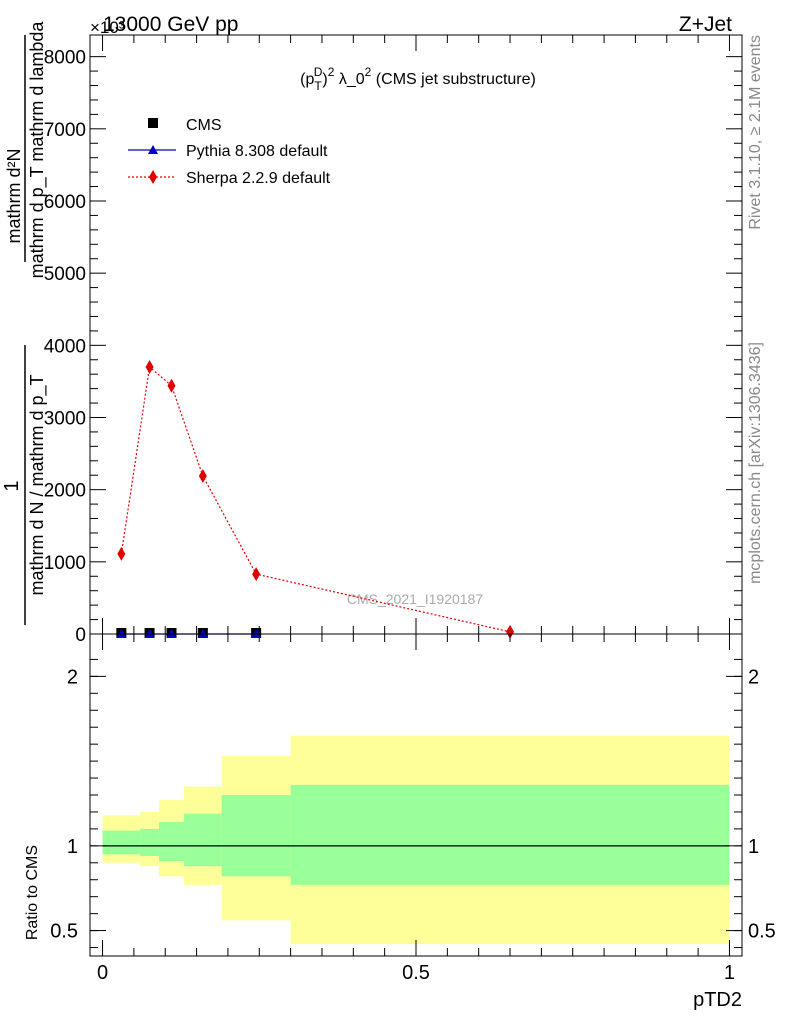  What do you see at coordinates (65, 130) in the screenshot?
I see `main-y-tick-label: 7000` at bounding box center [65, 130].